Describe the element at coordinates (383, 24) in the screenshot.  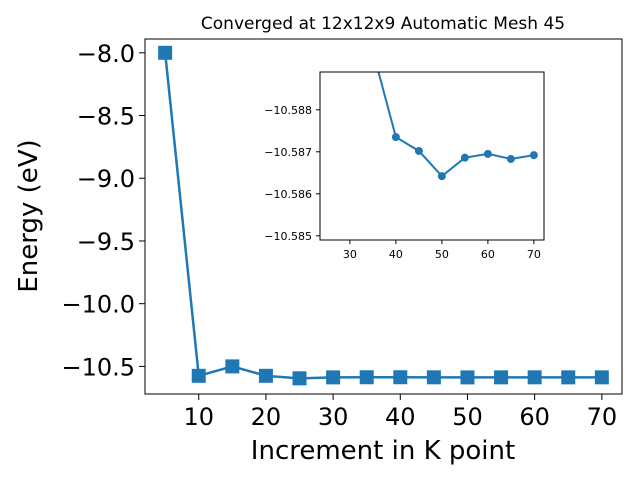
I see `chart-title: Converged at 12x12x9 Automatic Mesh 45` at that location.